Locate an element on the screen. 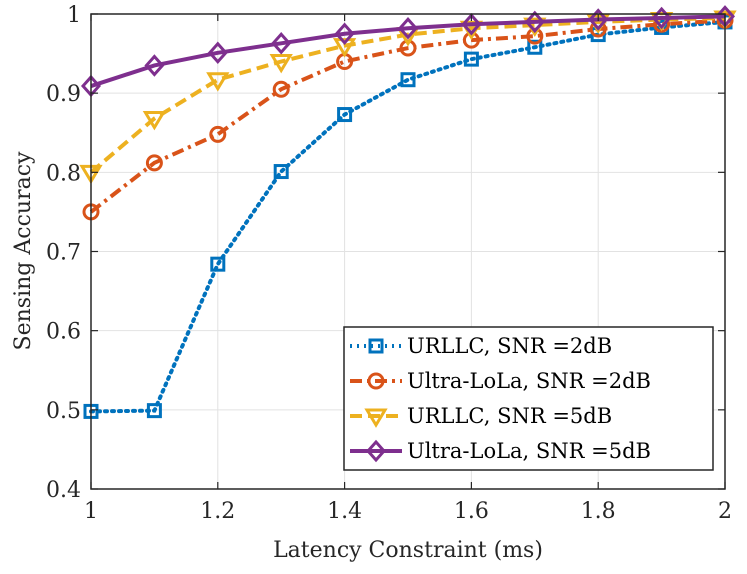 The image size is (747, 574). legend-entry: Ultra-LoLa, SNR =5dB is located at coordinates (500, 451).